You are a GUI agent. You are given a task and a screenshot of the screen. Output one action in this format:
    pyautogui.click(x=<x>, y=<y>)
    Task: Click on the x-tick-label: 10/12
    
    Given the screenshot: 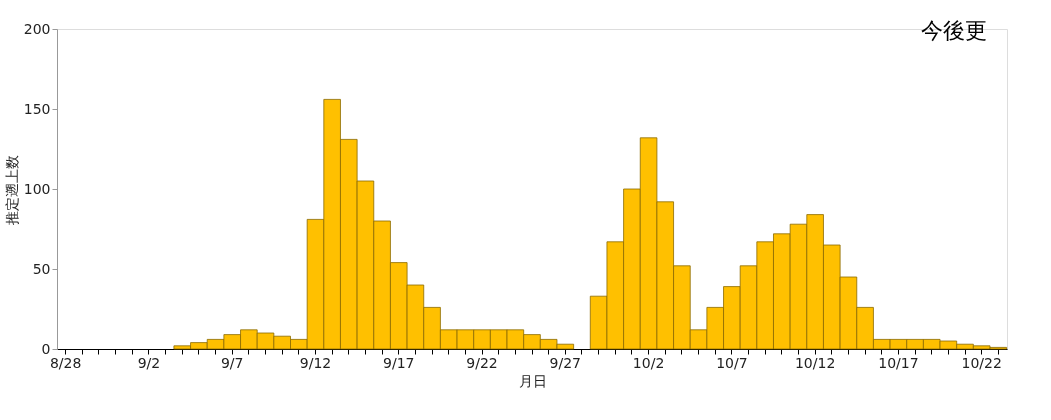 What is the action you would take?
    pyautogui.click(x=815, y=362)
    